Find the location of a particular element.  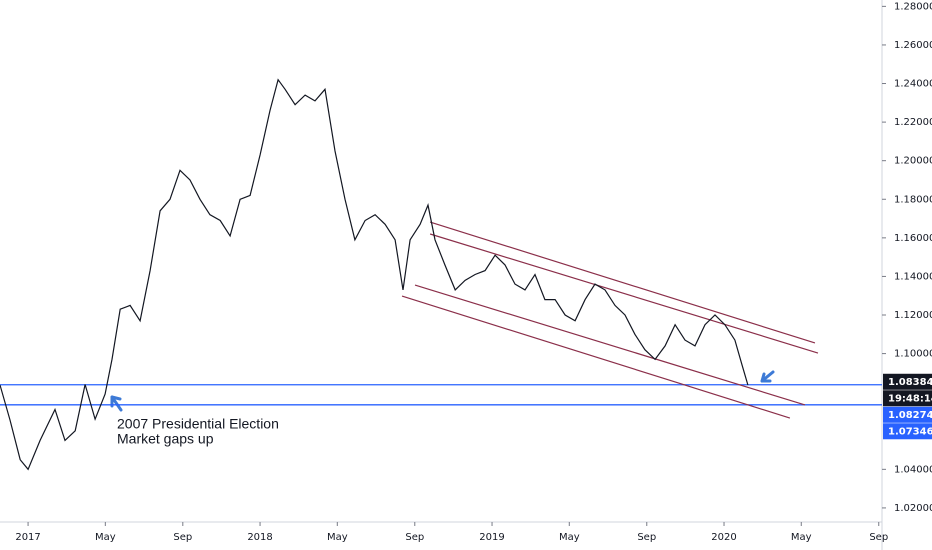

y-tick-label: 1.02000 is located at coordinates (913, 508).